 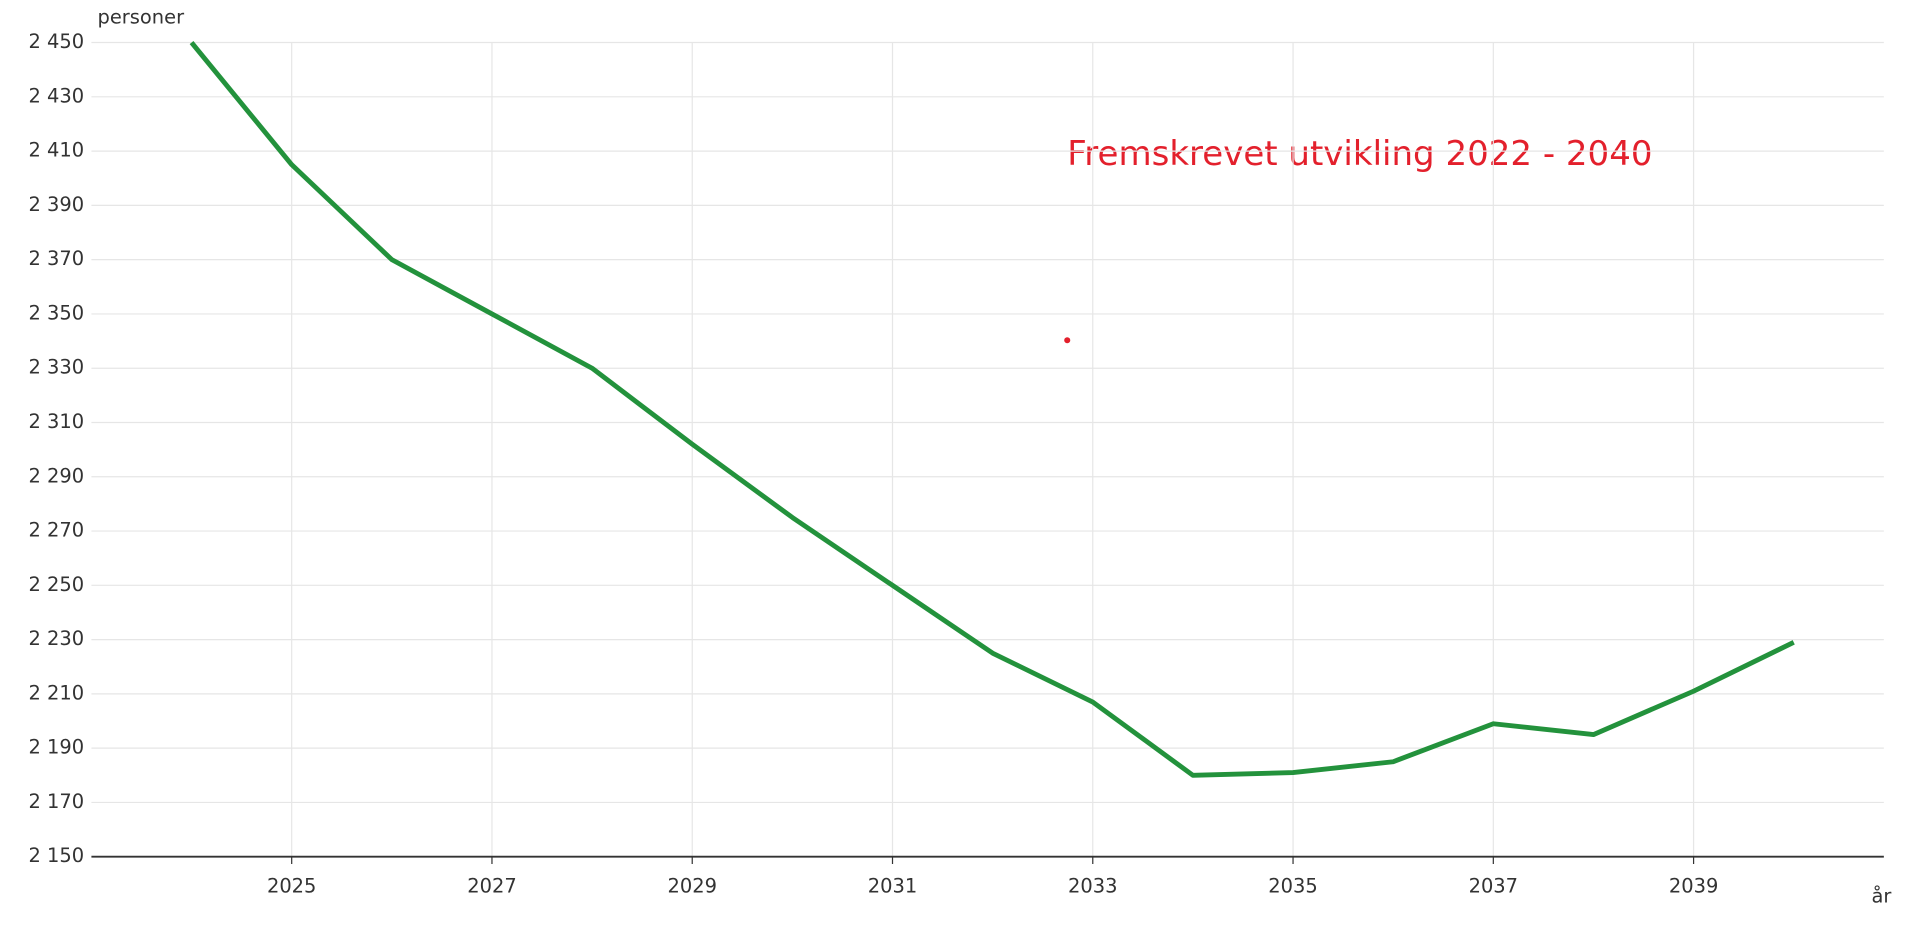 I want to click on y-axis-label: personer, so click(x=140, y=17).